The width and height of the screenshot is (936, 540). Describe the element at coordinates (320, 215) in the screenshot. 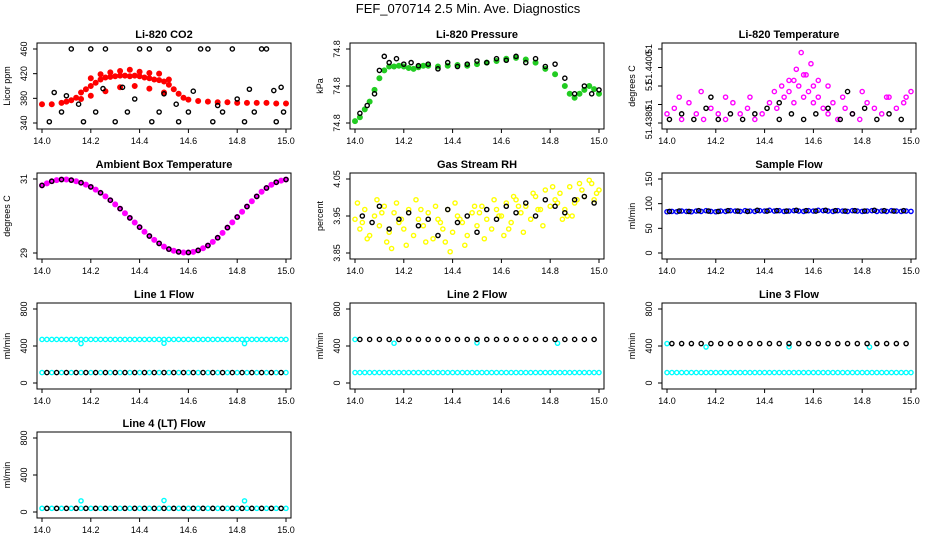

I see `y-axis-label: percent` at that location.